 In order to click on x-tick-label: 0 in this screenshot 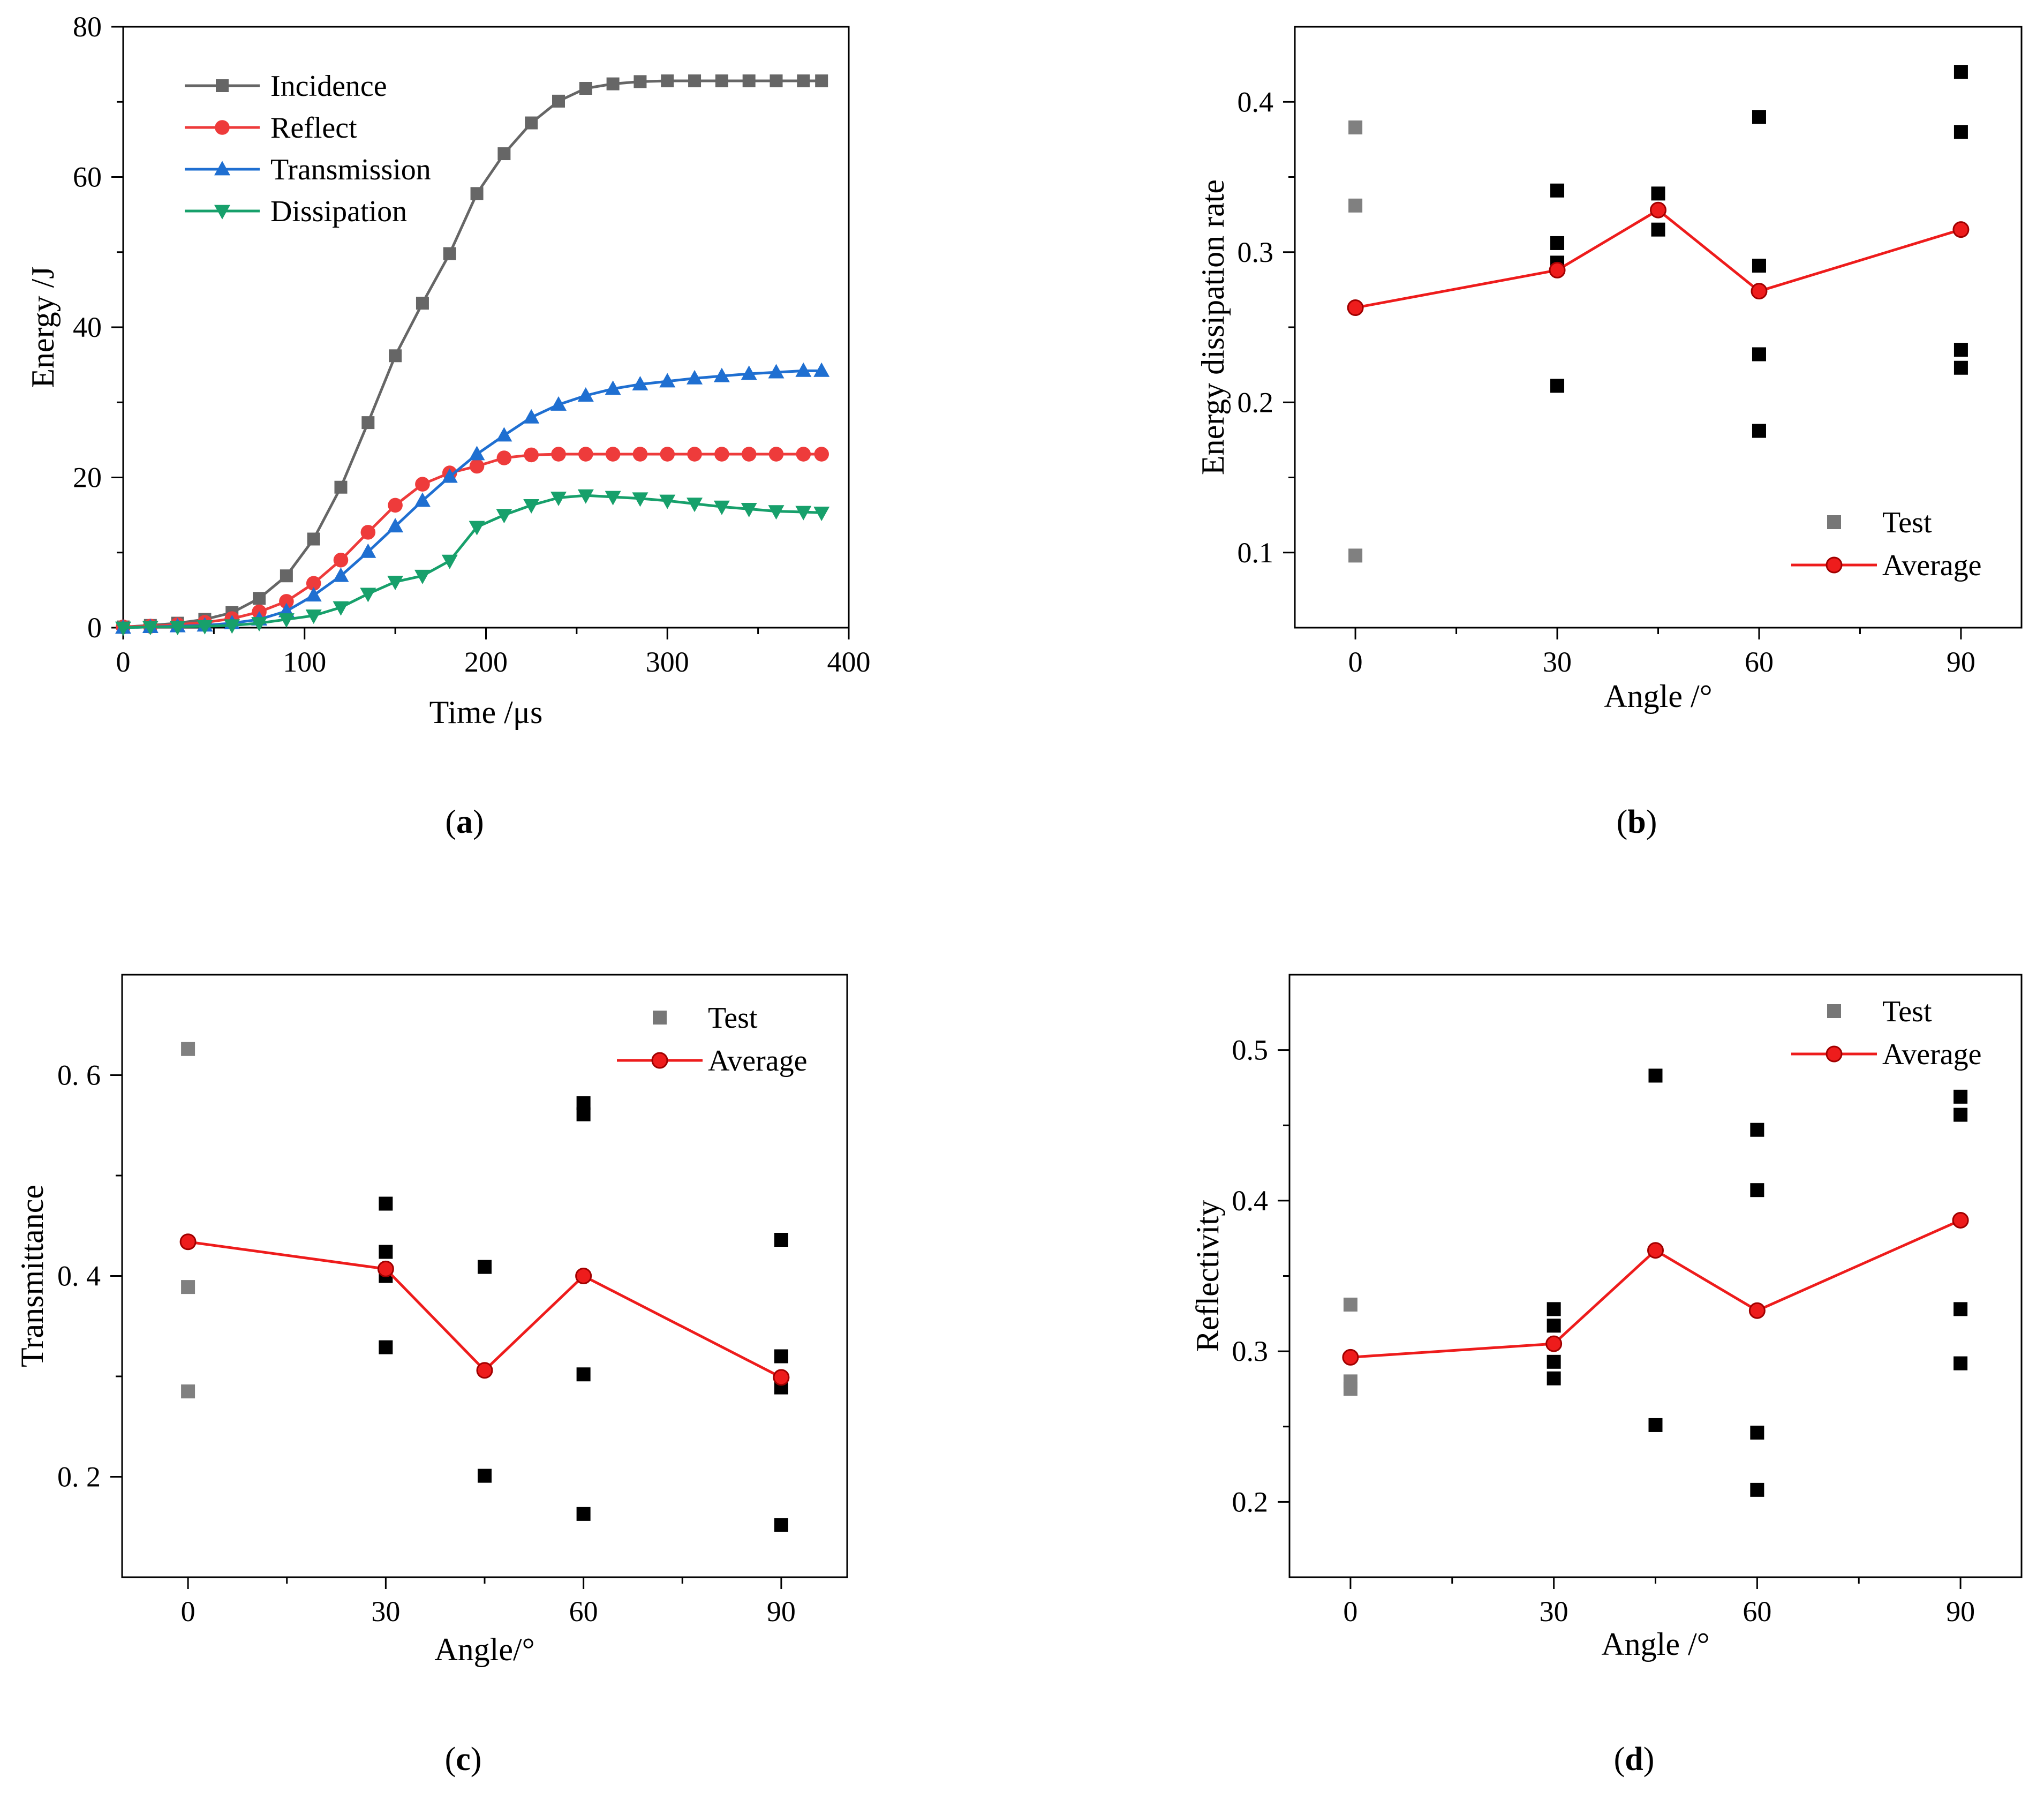, I will do `click(188, 1611)`.